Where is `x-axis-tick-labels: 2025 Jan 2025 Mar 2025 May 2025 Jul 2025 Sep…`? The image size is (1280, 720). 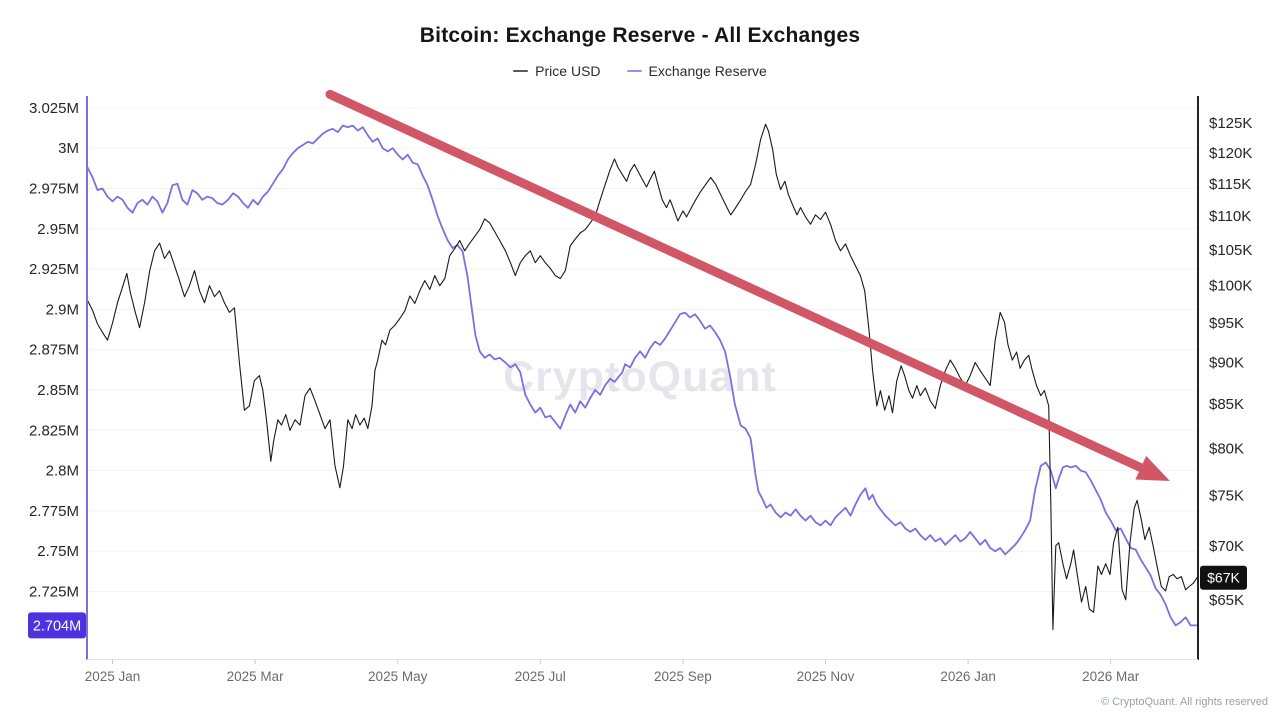
x-axis-tick-labels: 2025 Jan 2025 Mar 2025 May 2025 Jul 2025 Sep… is located at coordinates (612, 671).